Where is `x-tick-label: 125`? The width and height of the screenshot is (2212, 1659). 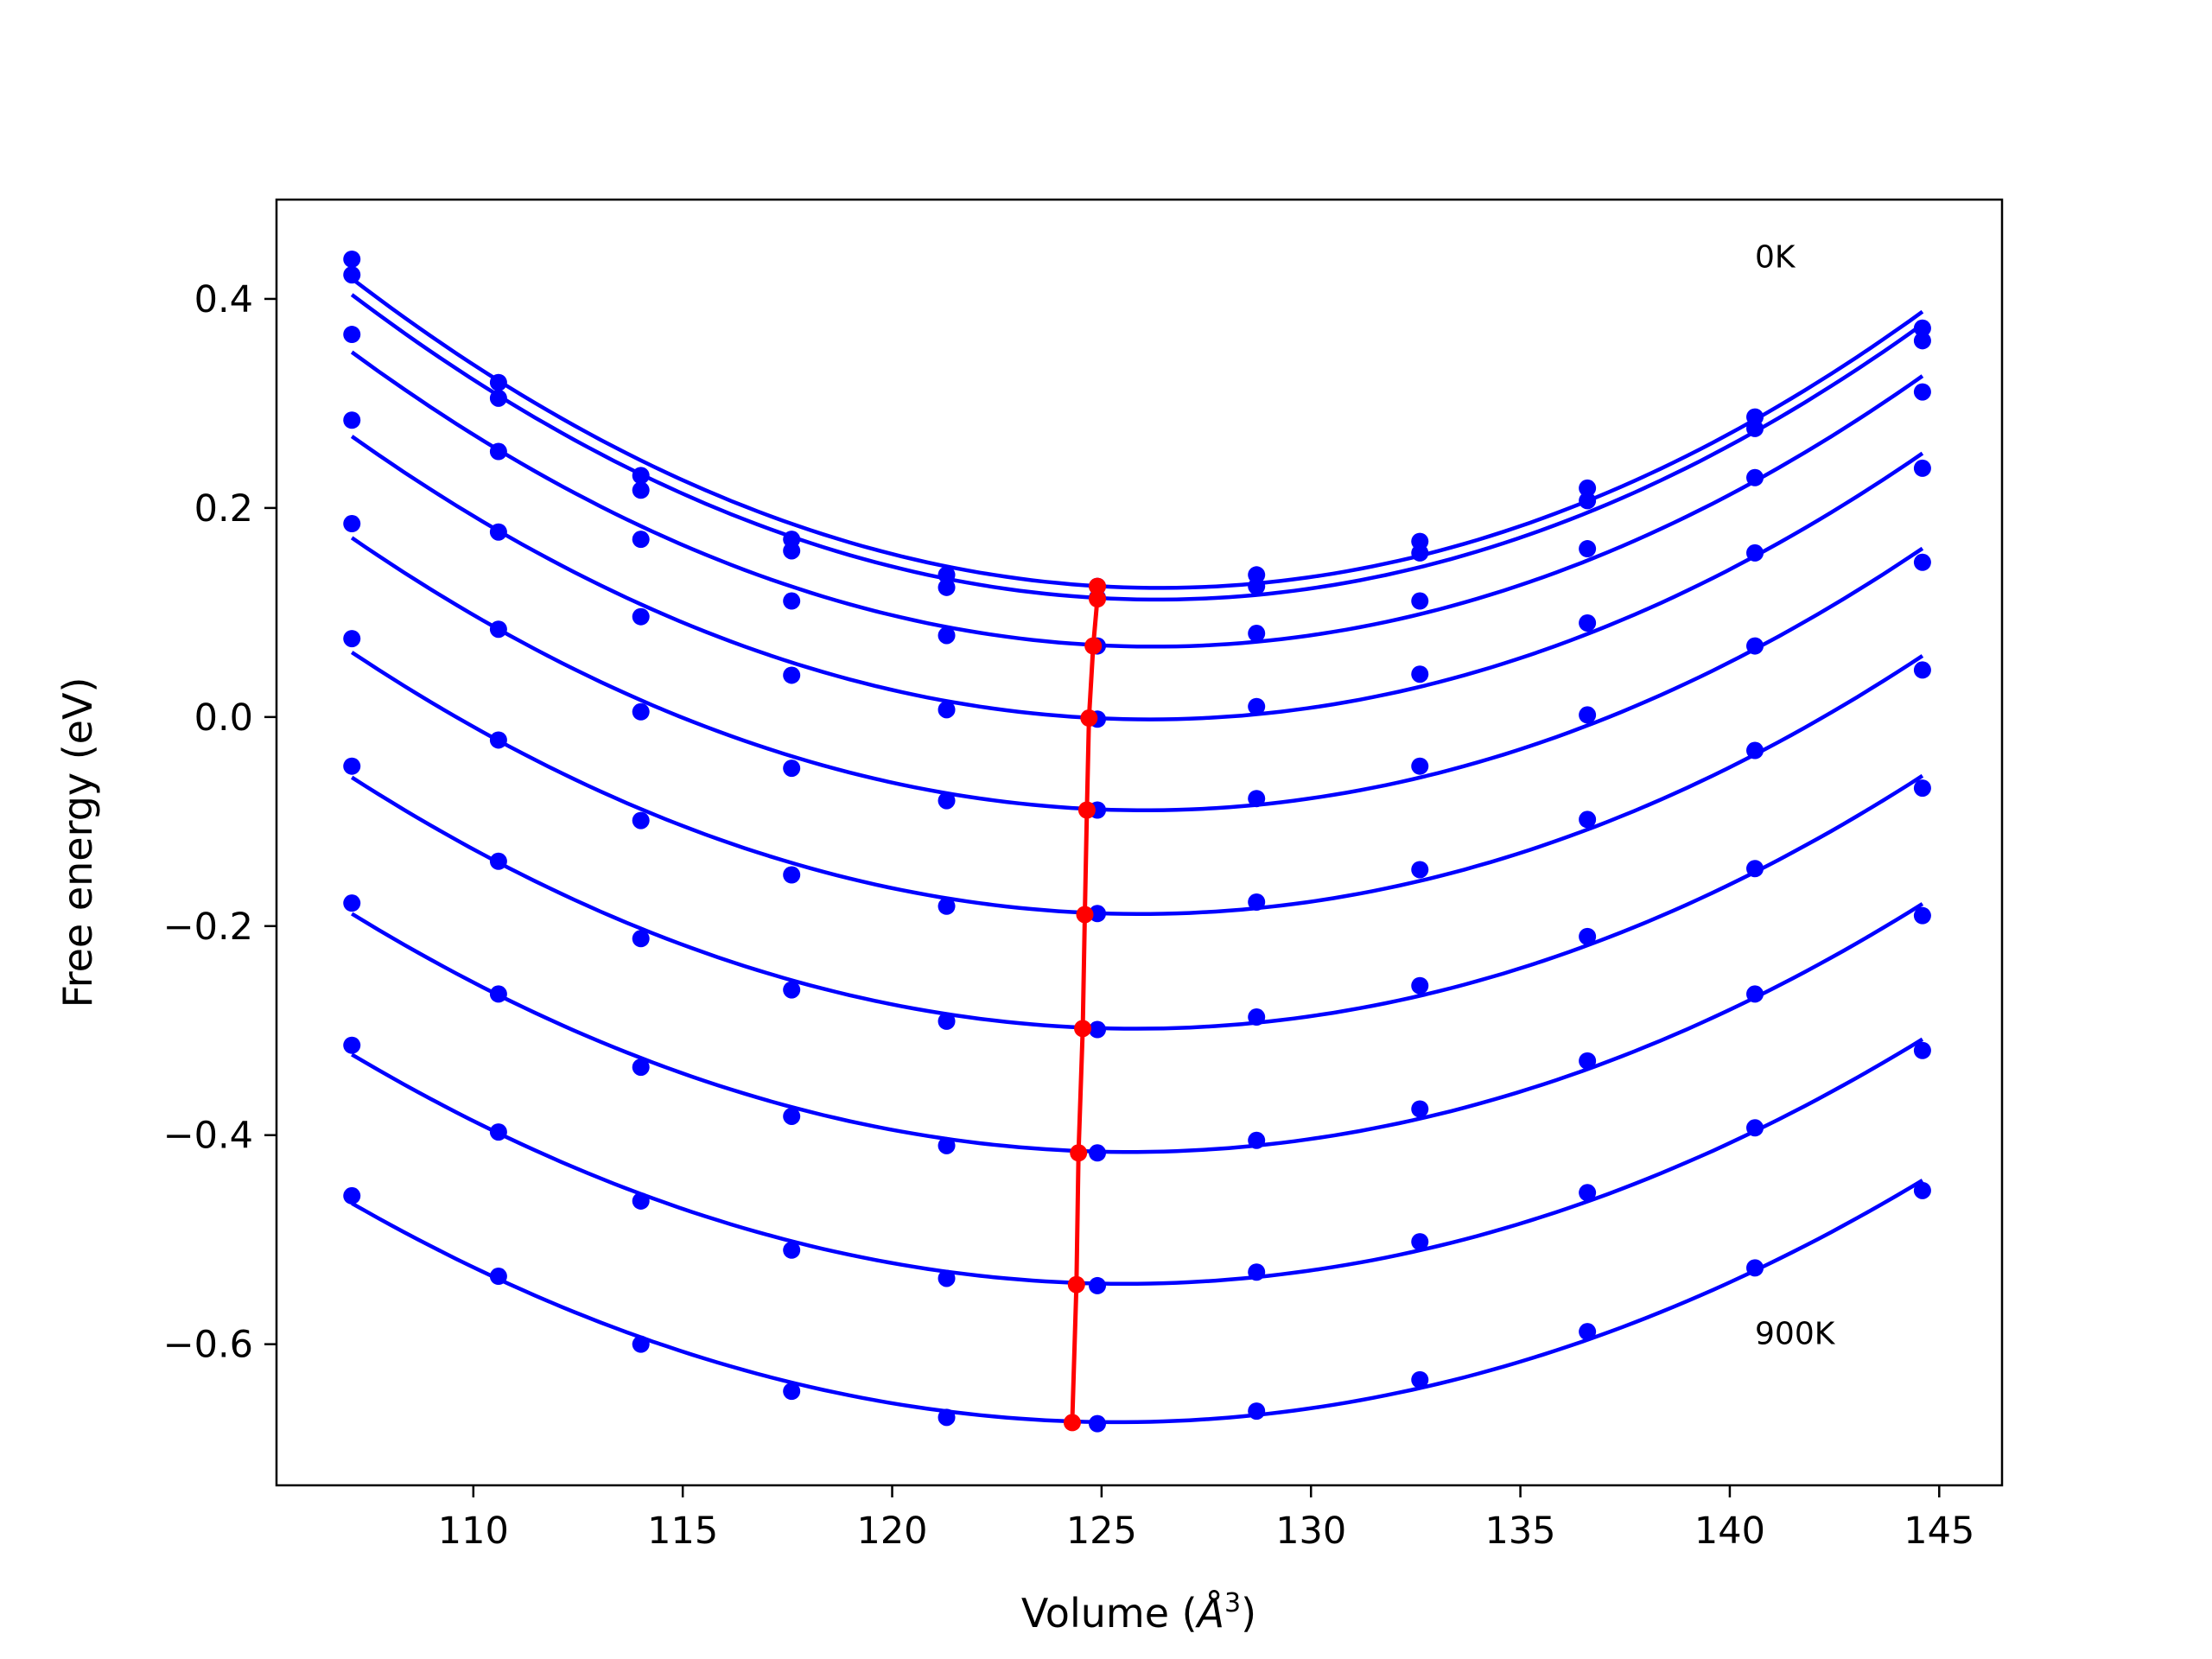
x-tick-label: 125 is located at coordinates (1101, 1531).